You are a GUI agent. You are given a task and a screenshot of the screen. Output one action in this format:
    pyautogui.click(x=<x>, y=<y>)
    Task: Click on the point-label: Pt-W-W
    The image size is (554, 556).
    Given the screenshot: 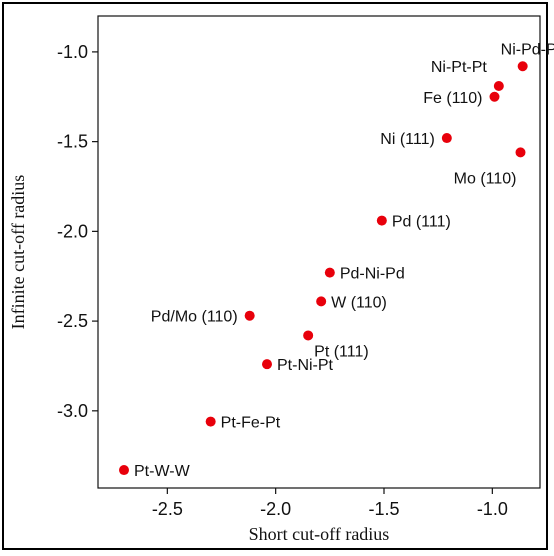 What is the action you would take?
    pyautogui.click(x=162, y=471)
    